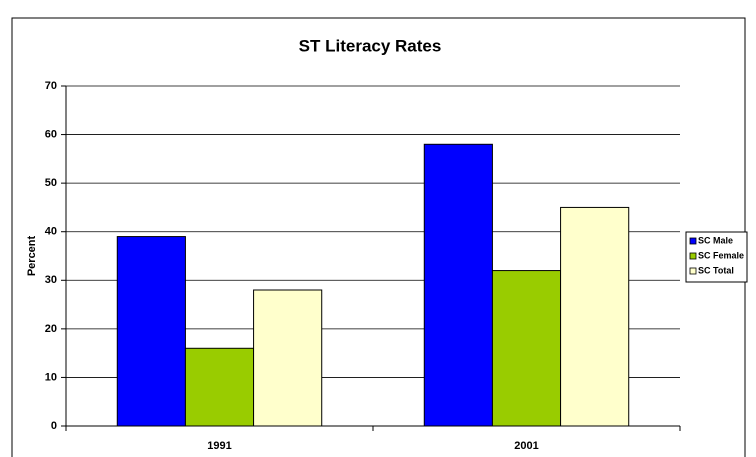 The image size is (756, 457). Describe the element at coordinates (721, 255) in the screenshot. I see `legend-label: SC Female` at that location.